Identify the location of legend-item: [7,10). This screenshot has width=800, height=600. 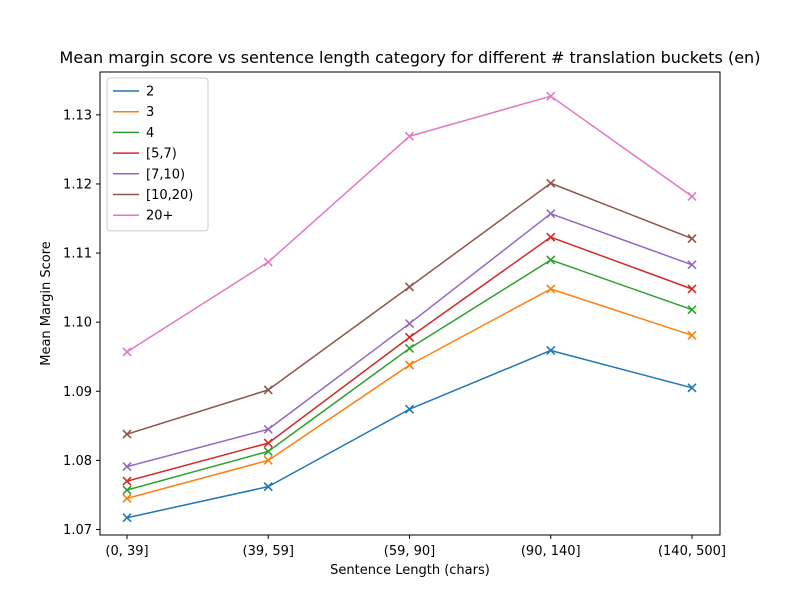
(149, 174).